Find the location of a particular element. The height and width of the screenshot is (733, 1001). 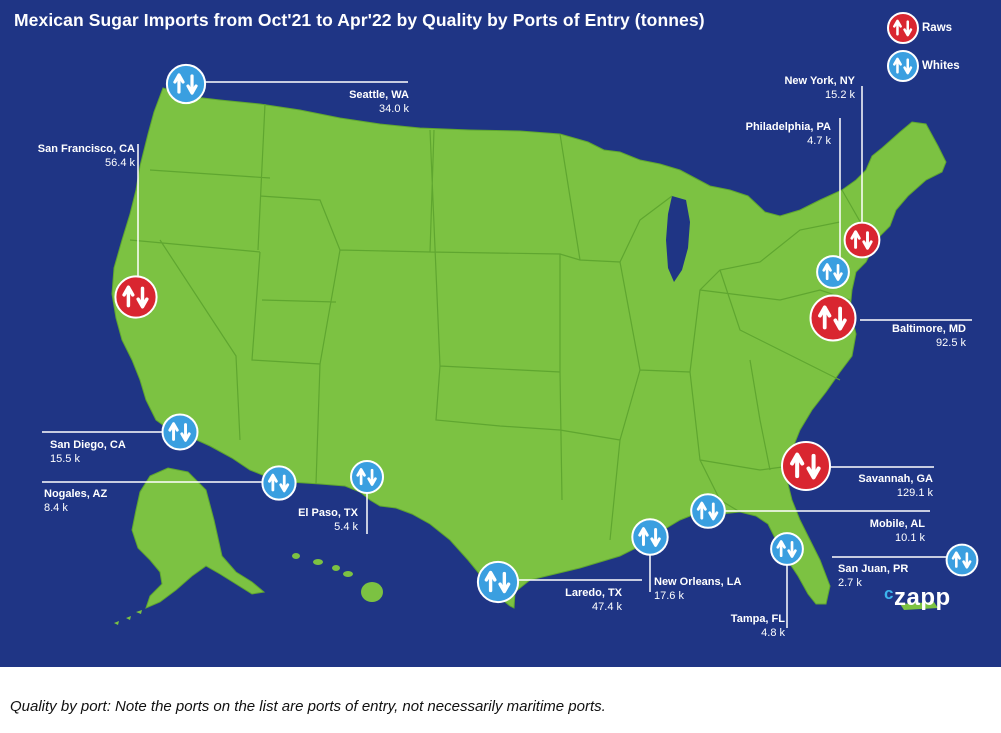

port-marker-philadelphia-icon is located at coordinates (833, 272).